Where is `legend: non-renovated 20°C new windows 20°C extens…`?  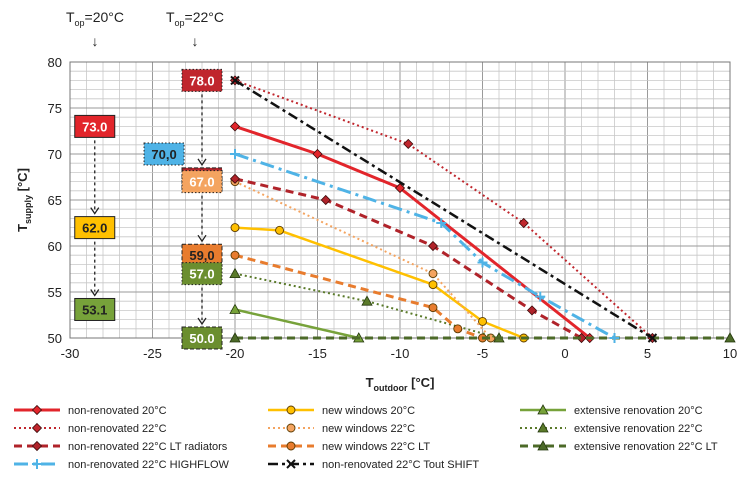
legend: non-renovated 20°C new windows 20°C extens… is located at coordinates (366, 437).